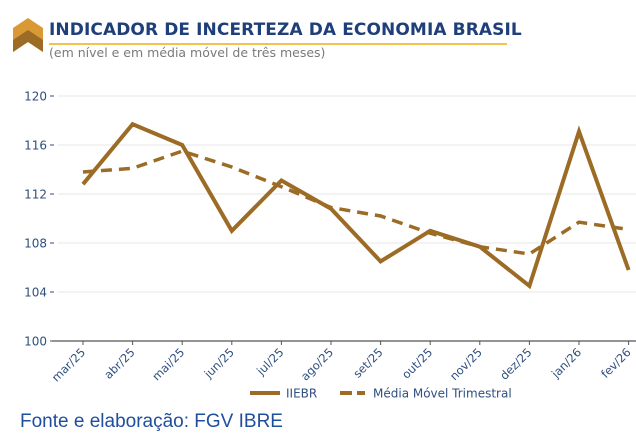 The width and height of the screenshot is (636, 446). Describe the element at coordinates (566, 363) in the screenshot. I see `x-tick-label: jan/26` at that location.